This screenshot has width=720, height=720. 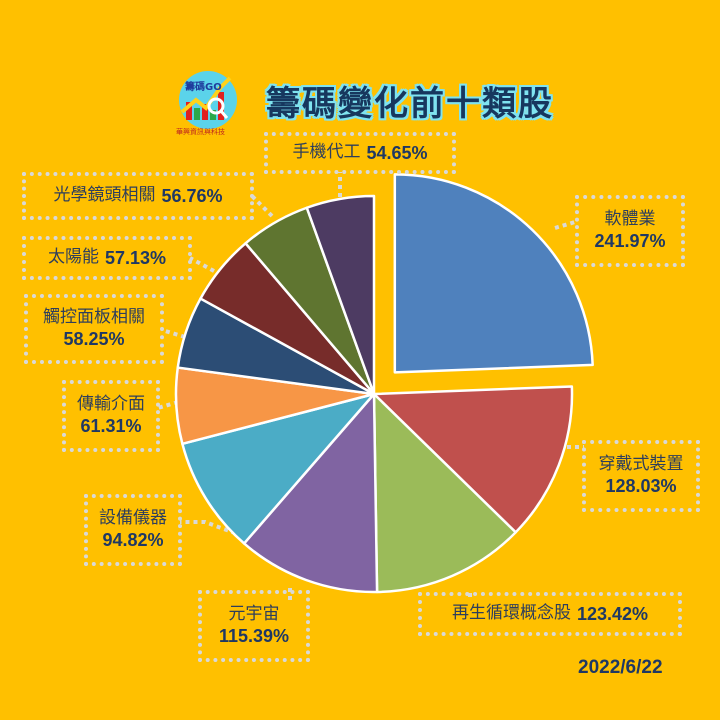 What do you see at coordinates (630, 231) in the screenshot?
I see `label-software: 軟體業 241.97%` at bounding box center [630, 231].